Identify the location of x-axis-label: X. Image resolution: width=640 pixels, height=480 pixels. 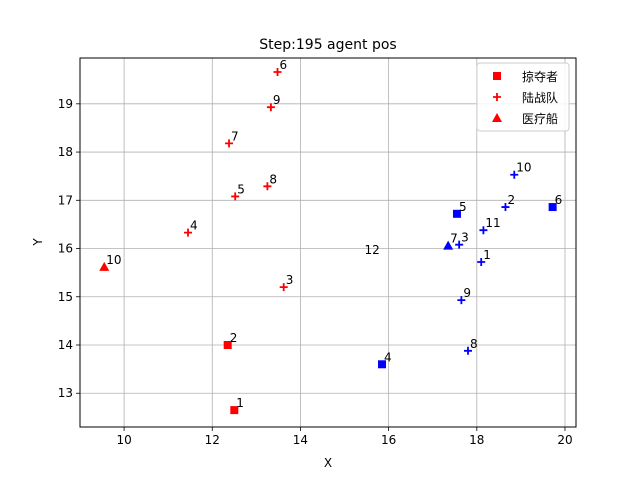
(328, 463).